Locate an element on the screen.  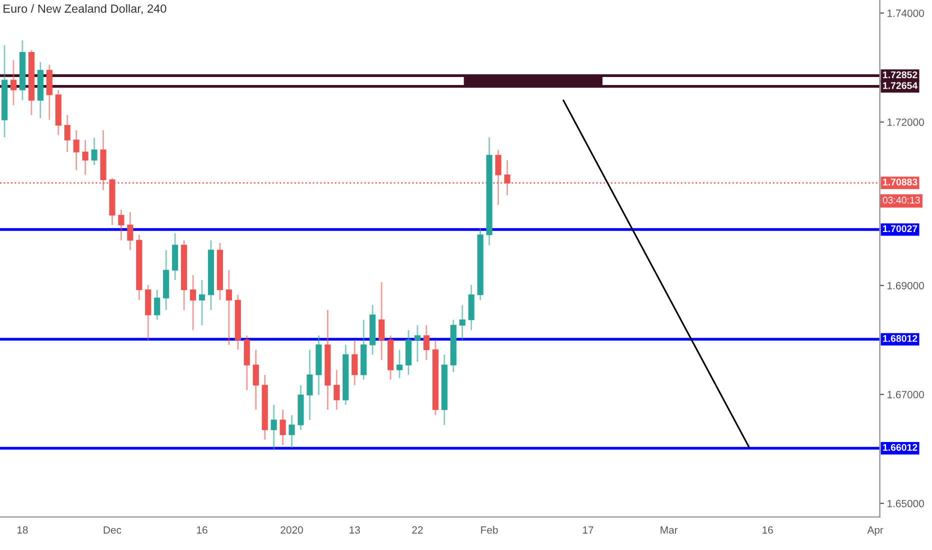
ref-line-label: 1.70883 is located at coordinates (900, 182).